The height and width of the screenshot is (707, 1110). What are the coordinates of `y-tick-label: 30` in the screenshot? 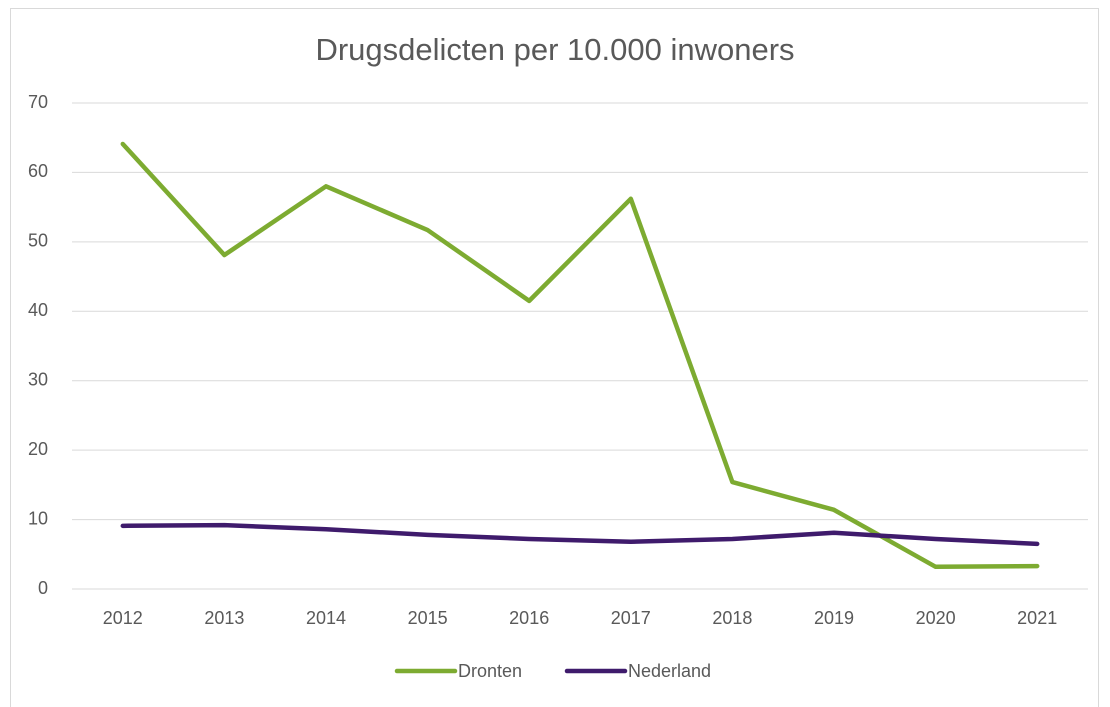 It's located at (38, 379).